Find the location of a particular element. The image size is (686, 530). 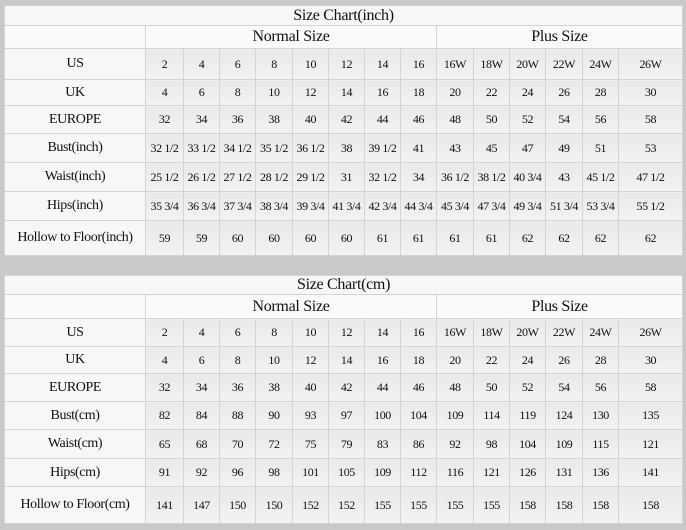

size-value-cell: 42 3/4 is located at coordinates (382, 206).